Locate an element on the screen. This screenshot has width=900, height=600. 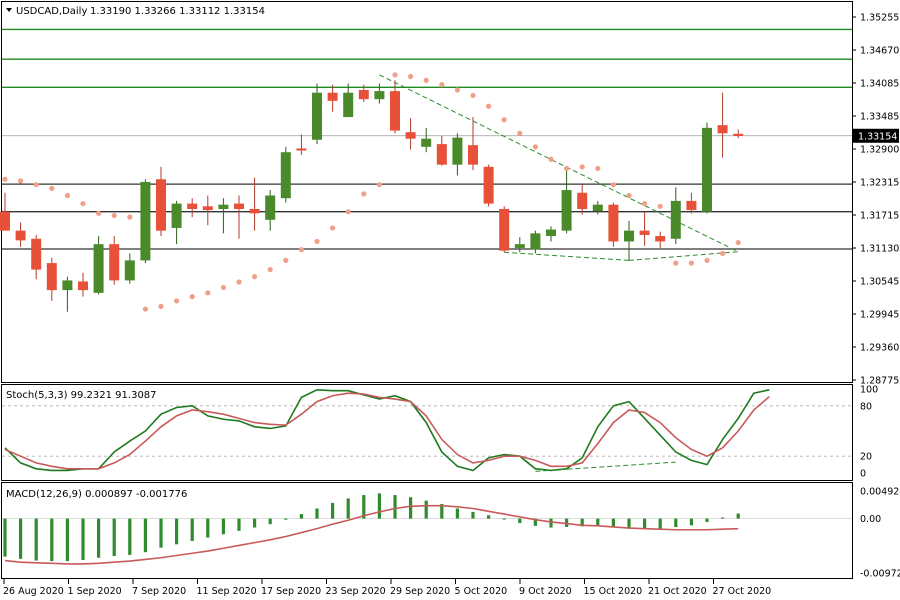
price-label: 1.29360 is located at coordinates (879, 348).